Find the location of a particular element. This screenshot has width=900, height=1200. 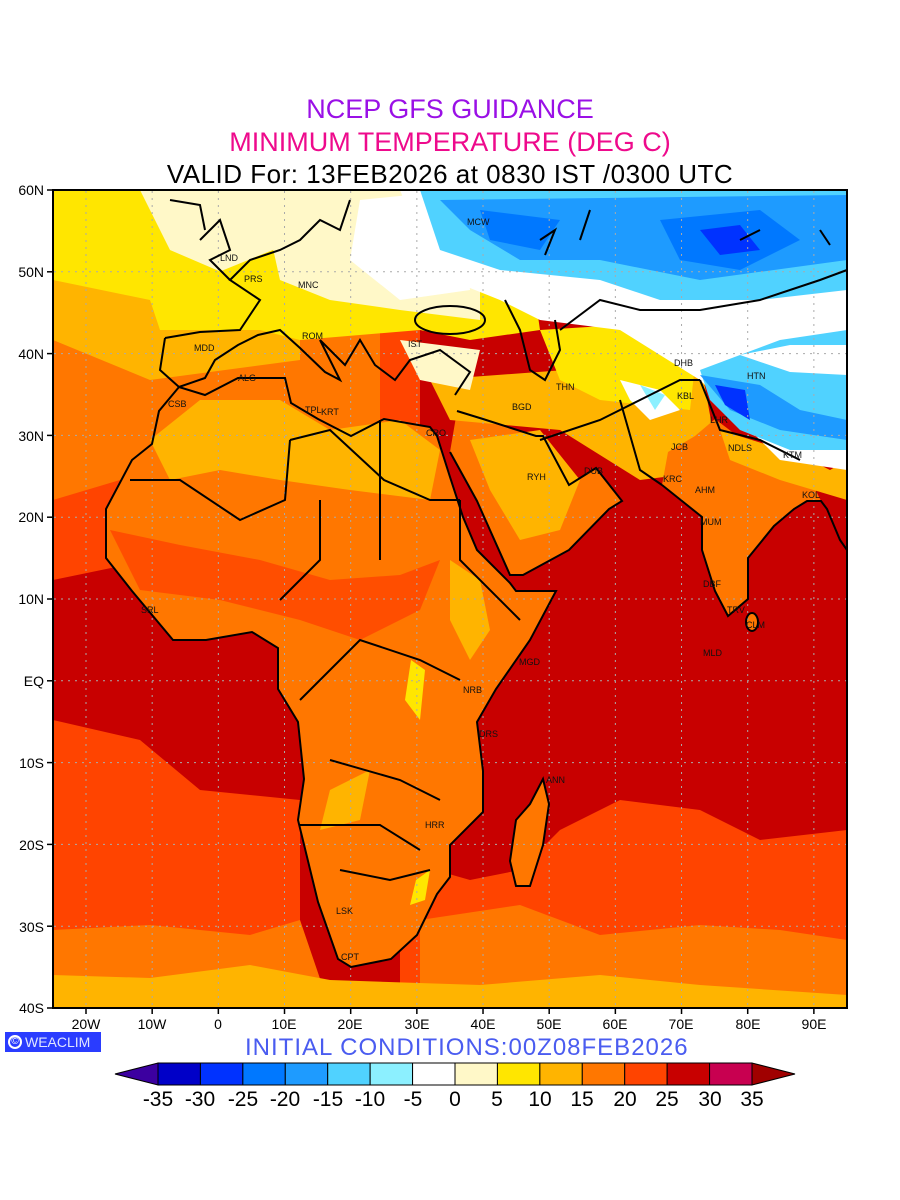

logo-text: WEACLIM is located at coordinates (58, 1042).